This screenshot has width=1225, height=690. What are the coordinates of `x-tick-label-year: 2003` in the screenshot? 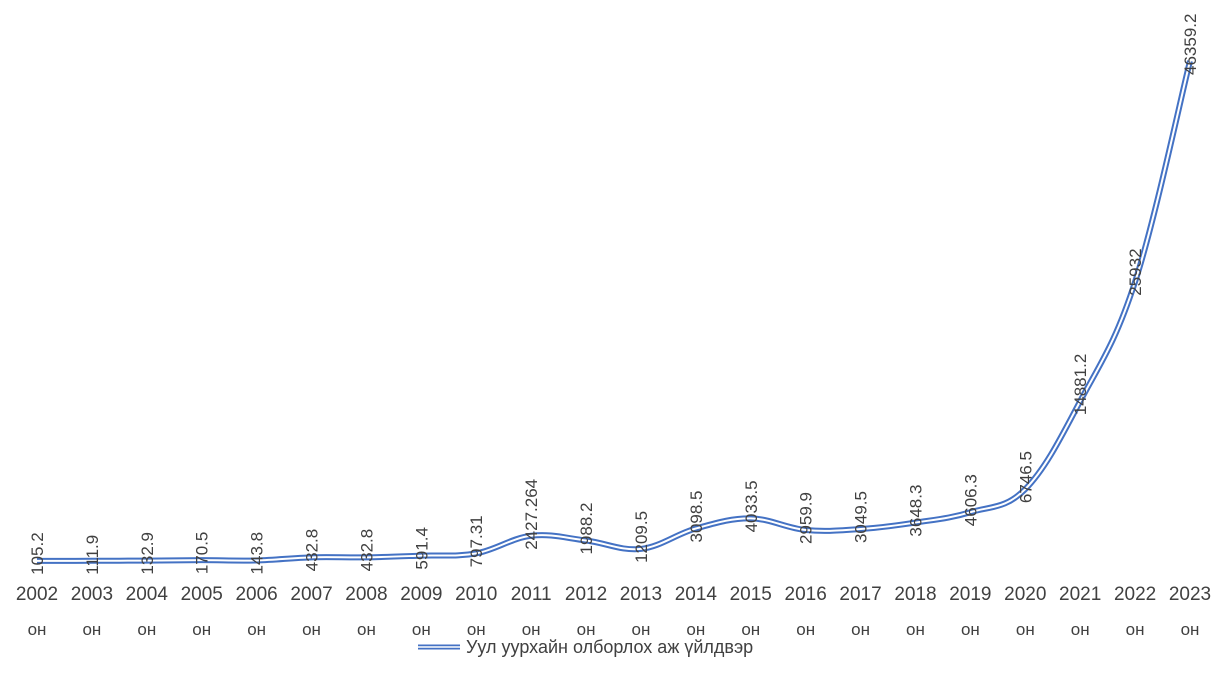 It's located at (92, 594).